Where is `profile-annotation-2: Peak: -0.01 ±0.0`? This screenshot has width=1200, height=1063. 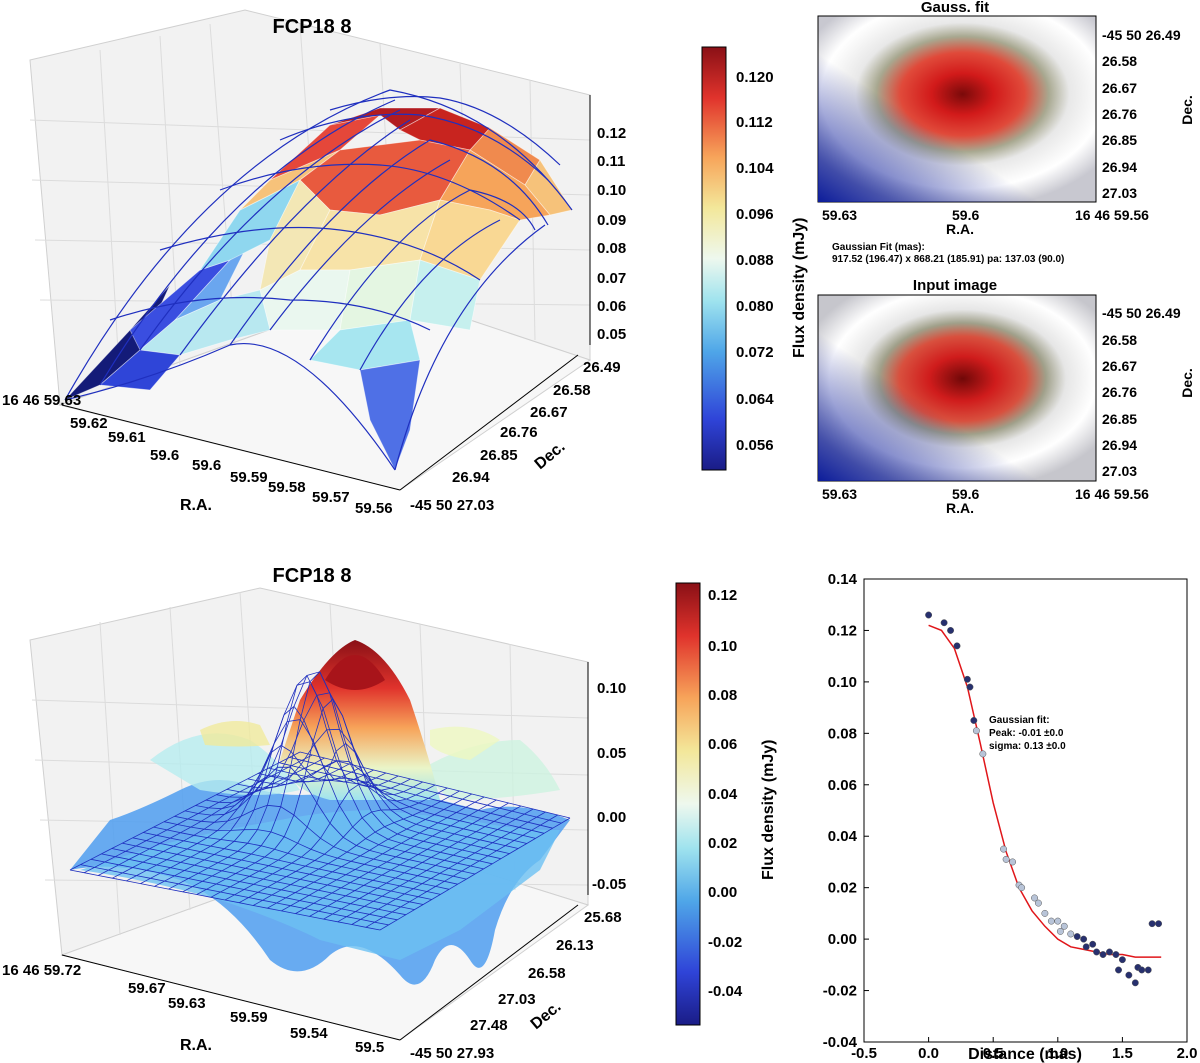 profile-annotation-2: Peak: -0.01 ±0.0 is located at coordinates (1026, 733).